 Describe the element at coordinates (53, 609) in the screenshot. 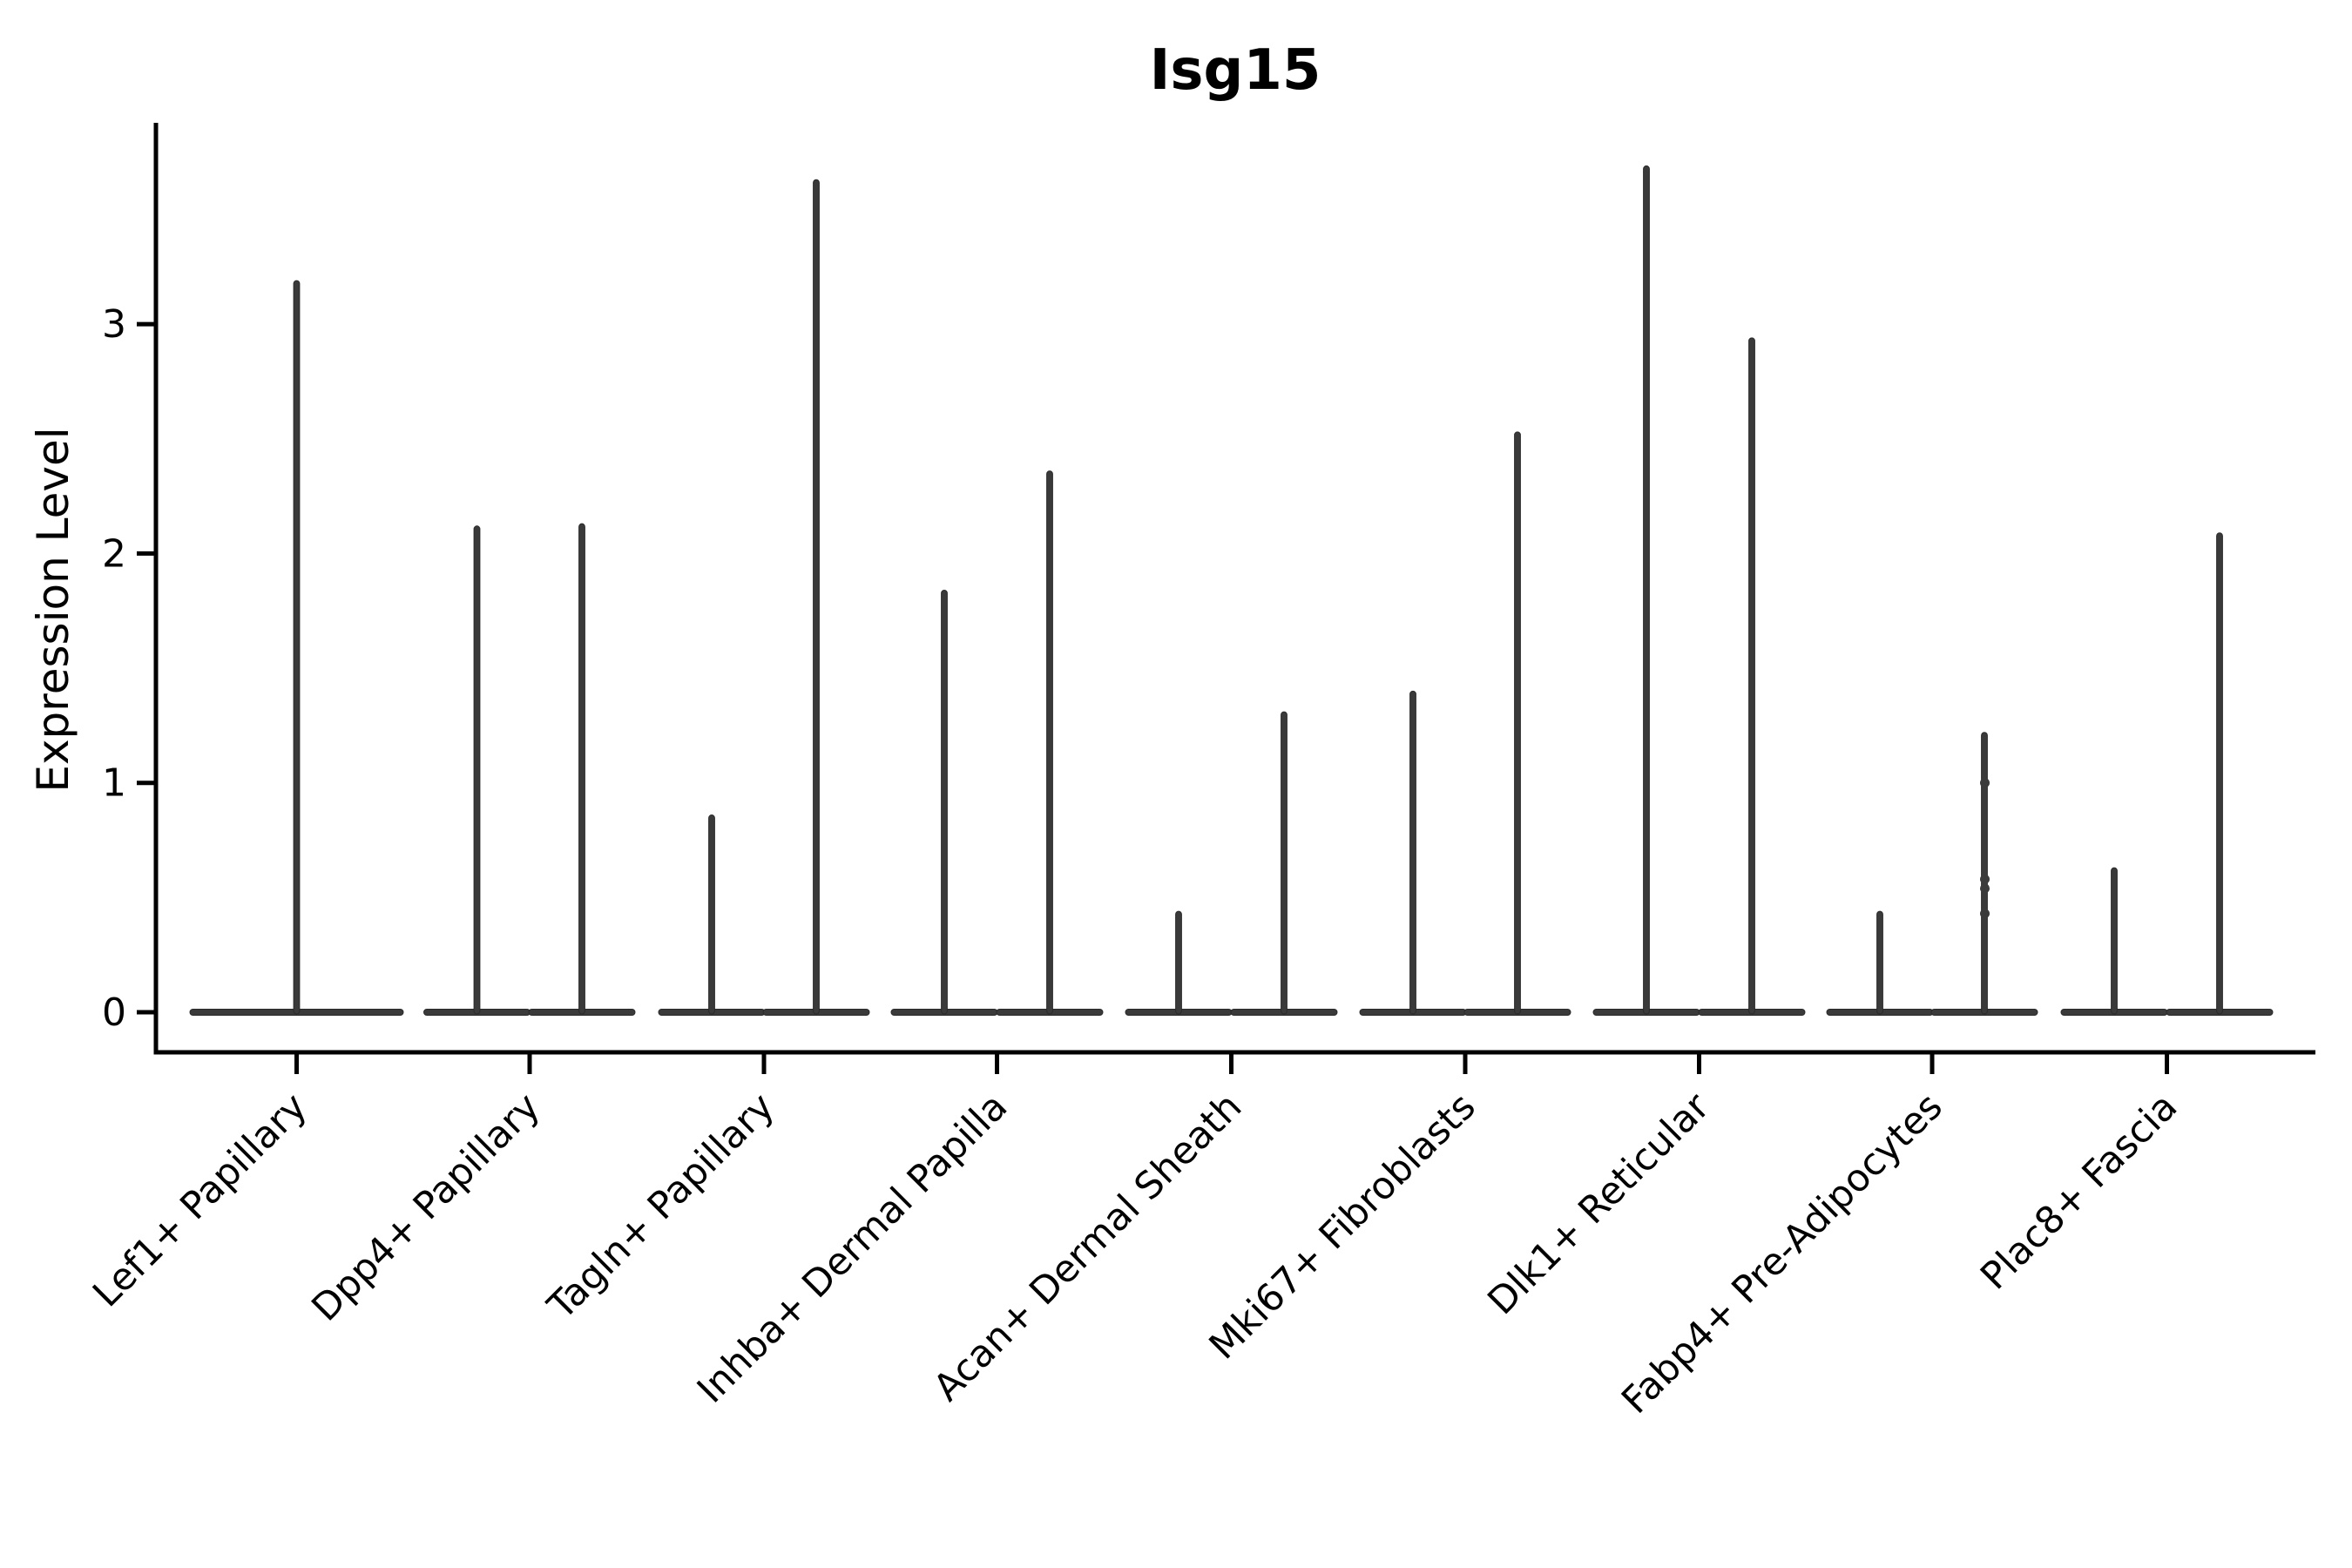

I see `y-axis-label: Expression Level` at that location.